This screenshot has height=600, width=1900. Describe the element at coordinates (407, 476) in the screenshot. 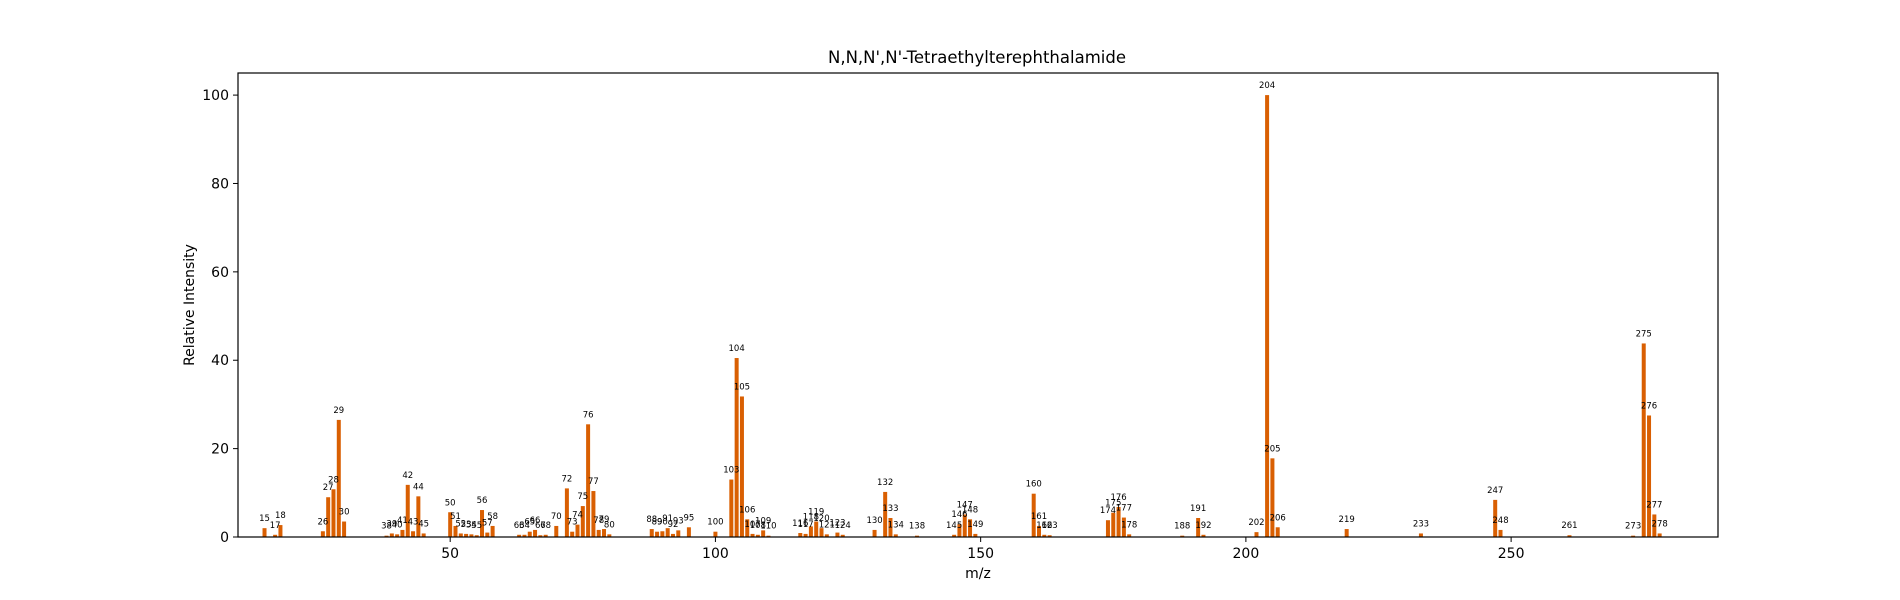

I see `peak-label: 42` at that location.